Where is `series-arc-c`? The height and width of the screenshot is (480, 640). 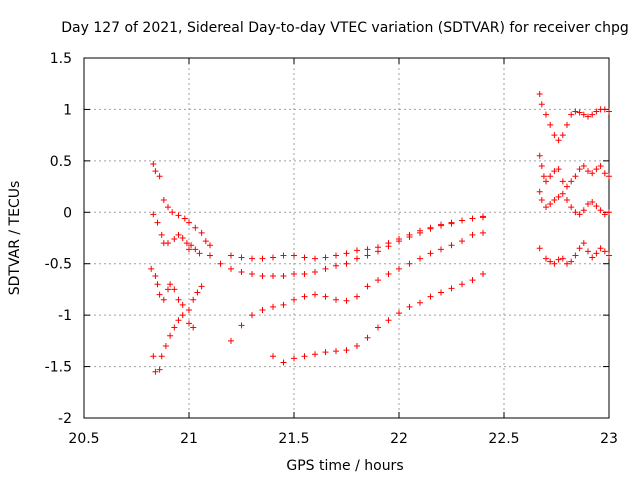
series-arc-c is located at coordinates (357, 286).